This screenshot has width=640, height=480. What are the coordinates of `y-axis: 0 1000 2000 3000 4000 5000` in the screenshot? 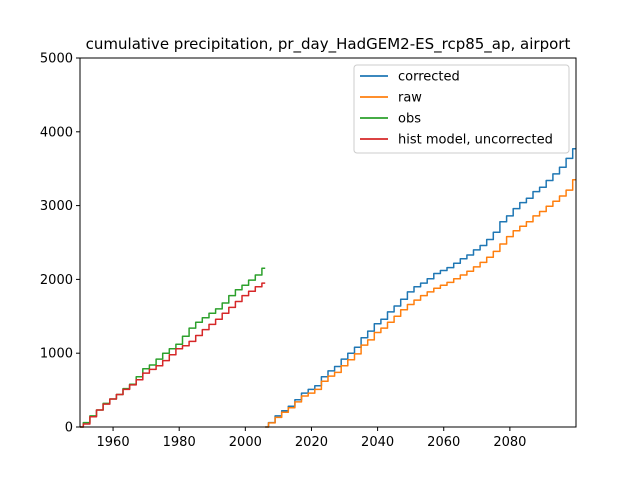 It's located at (60, 244).